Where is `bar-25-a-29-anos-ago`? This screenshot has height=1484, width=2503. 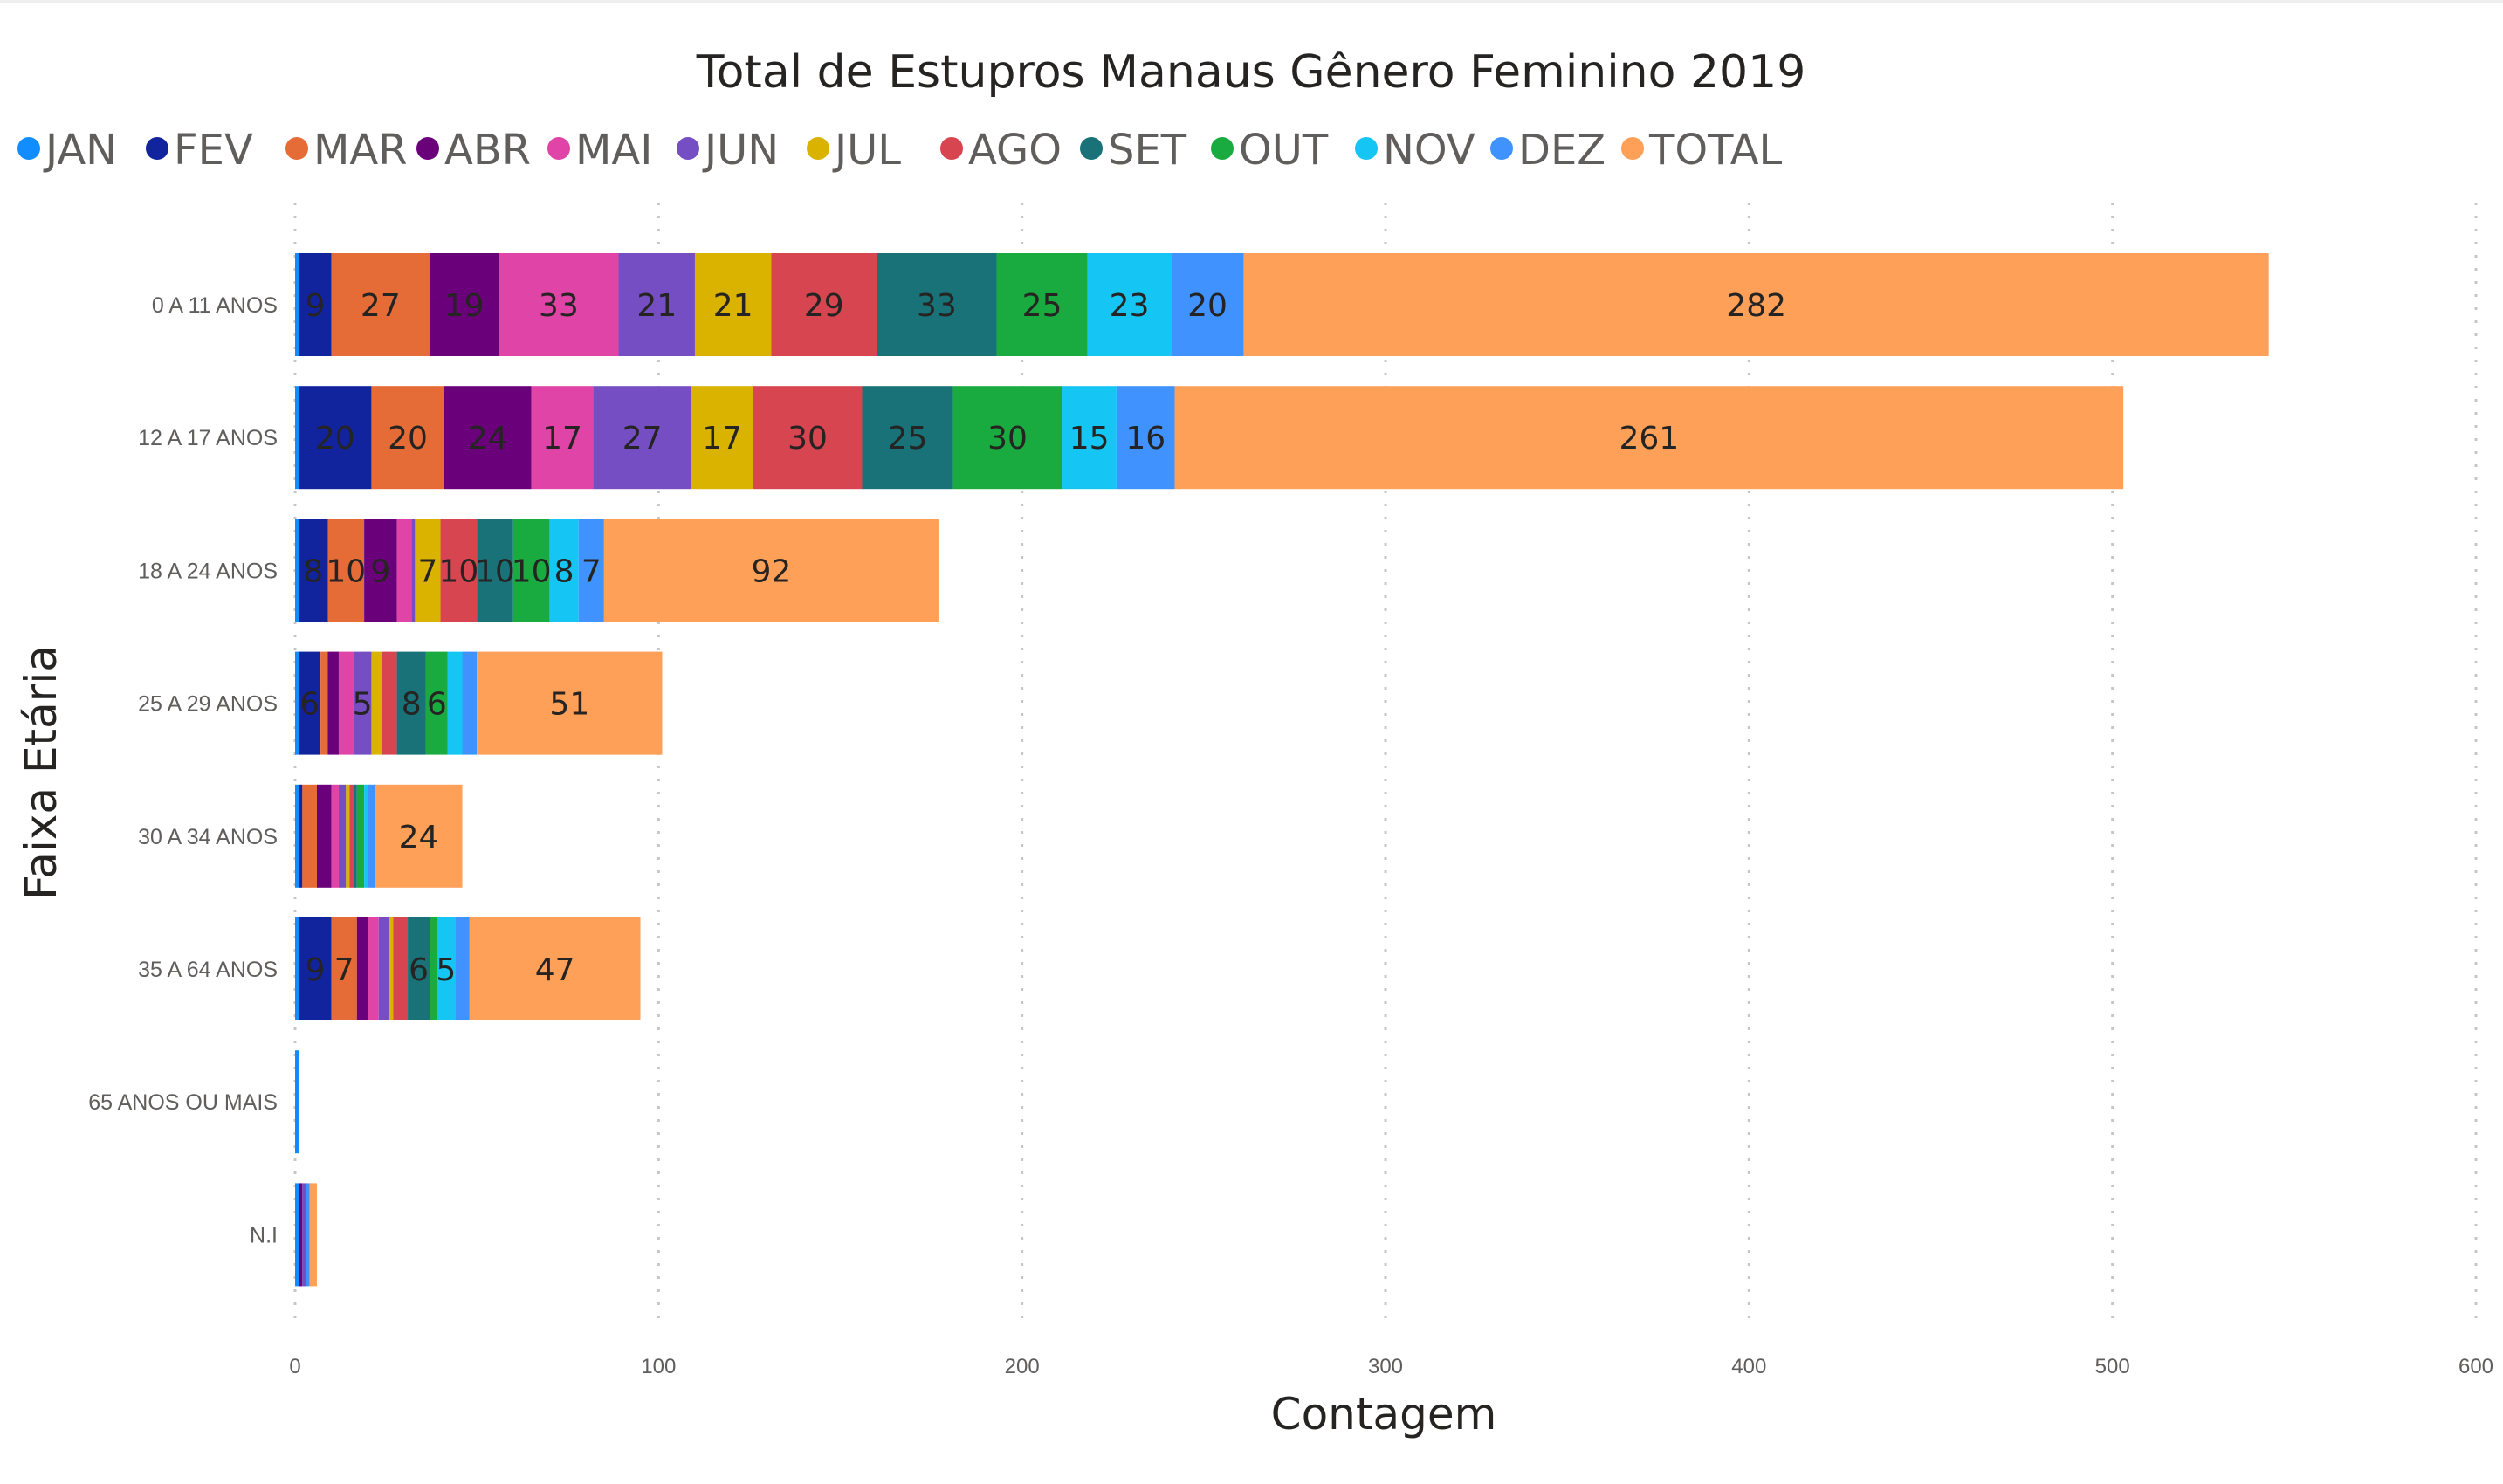
bar-25-a-29-anos-ago is located at coordinates (389, 703).